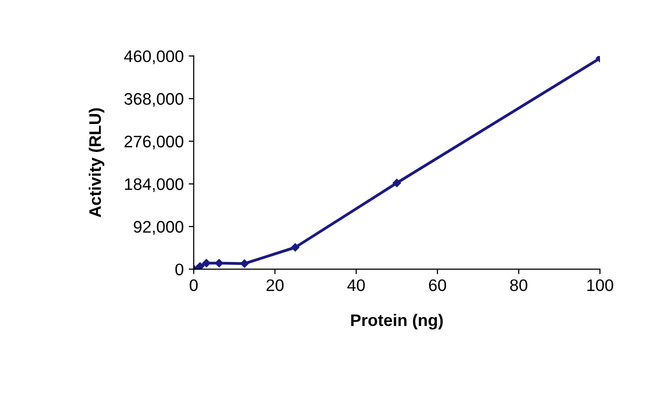 The image size is (650, 397). I want to click on y-tick-label: 0, so click(179, 270).